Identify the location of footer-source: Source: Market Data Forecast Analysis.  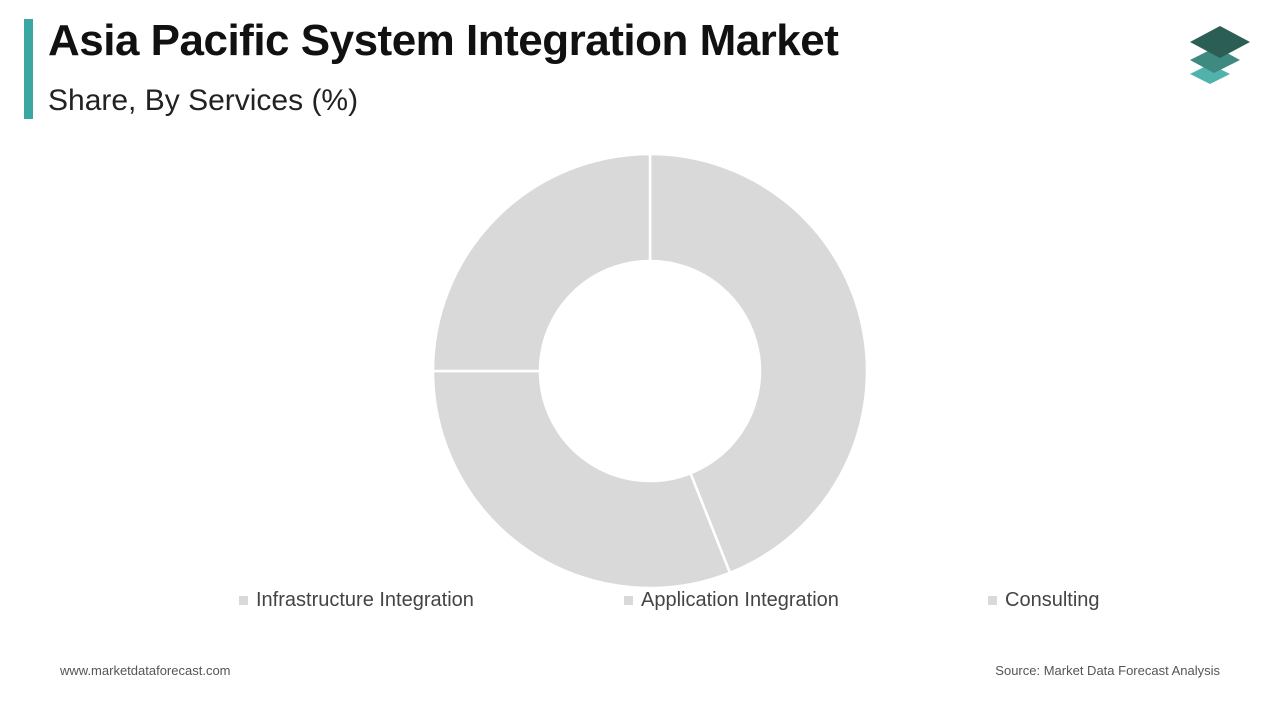
(1107, 670).